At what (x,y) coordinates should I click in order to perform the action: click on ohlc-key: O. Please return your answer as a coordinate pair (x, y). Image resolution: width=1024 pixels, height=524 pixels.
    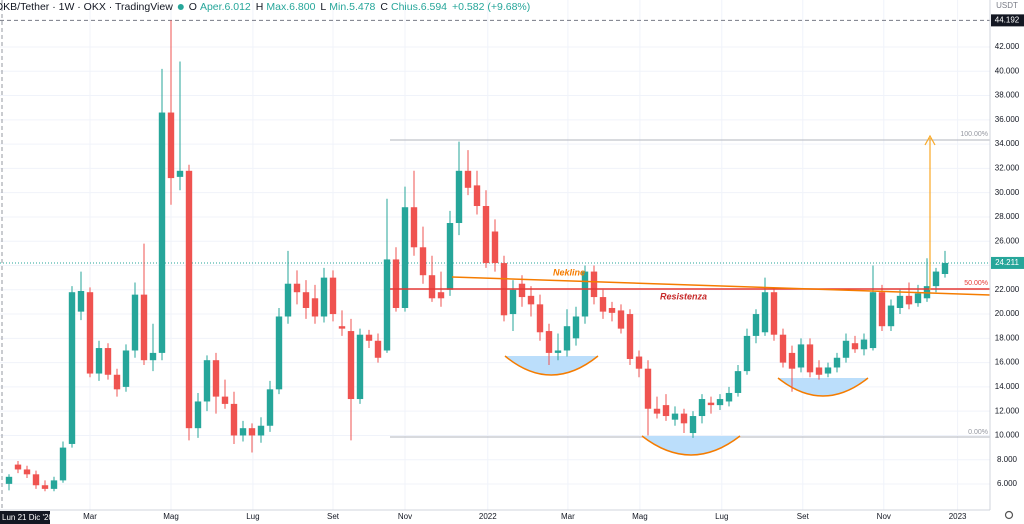
    Looking at the image, I should click on (193, 7).